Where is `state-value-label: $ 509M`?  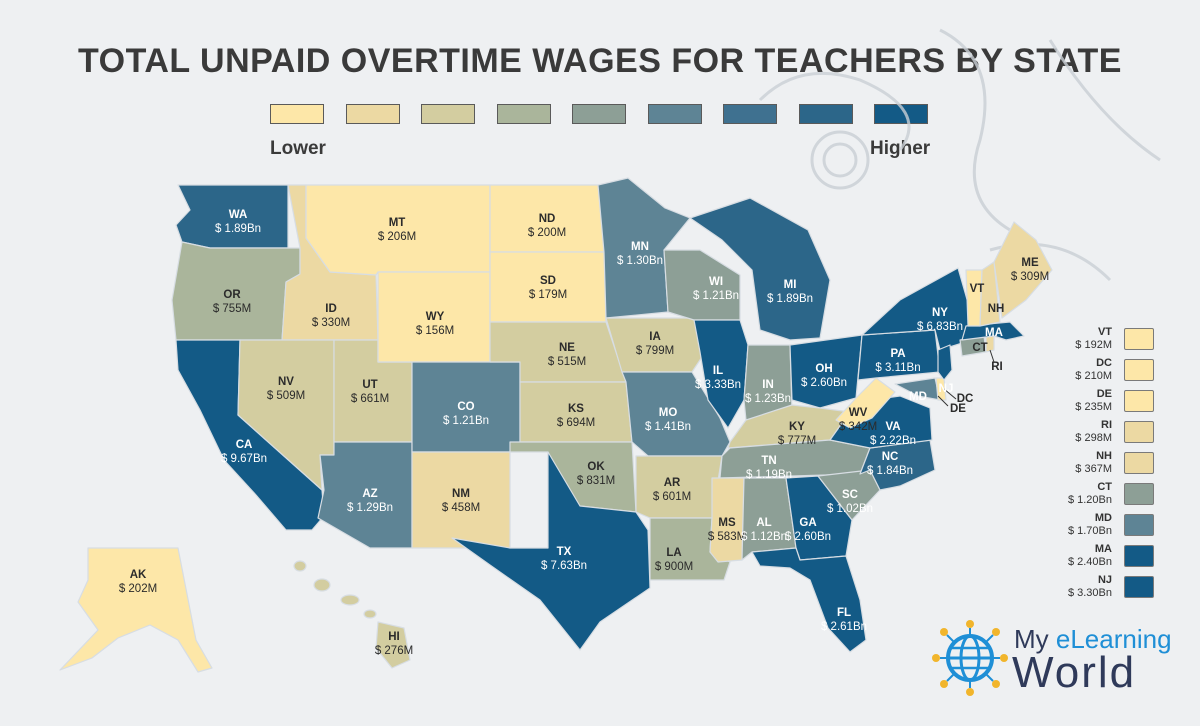
state-value-label: $ 509M is located at coordinates (286, 396).